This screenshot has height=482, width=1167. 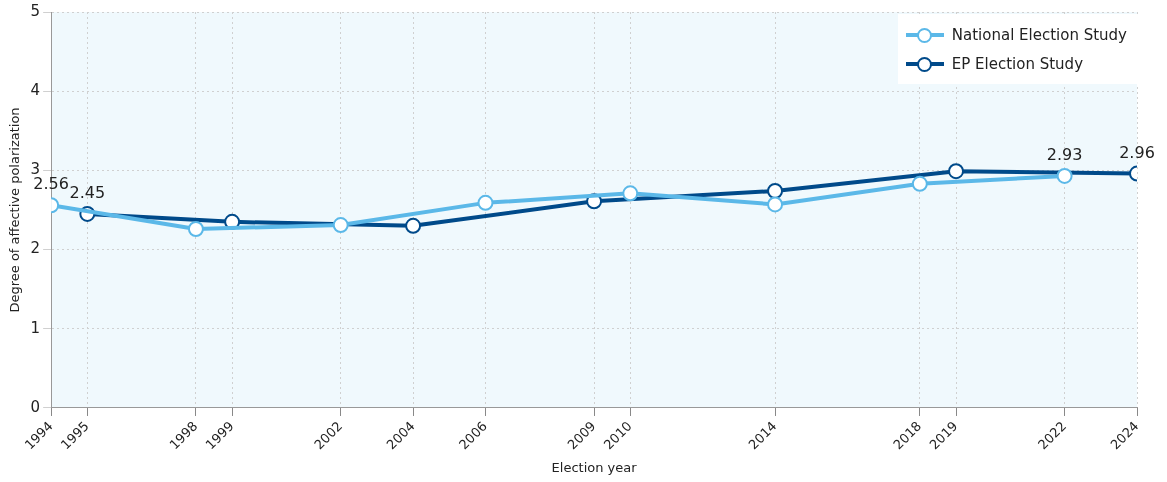 What do you see at coordinates (35, 10) in the screenshot?
I see `y-tick-label: 5` at bounding box center [35, 10].